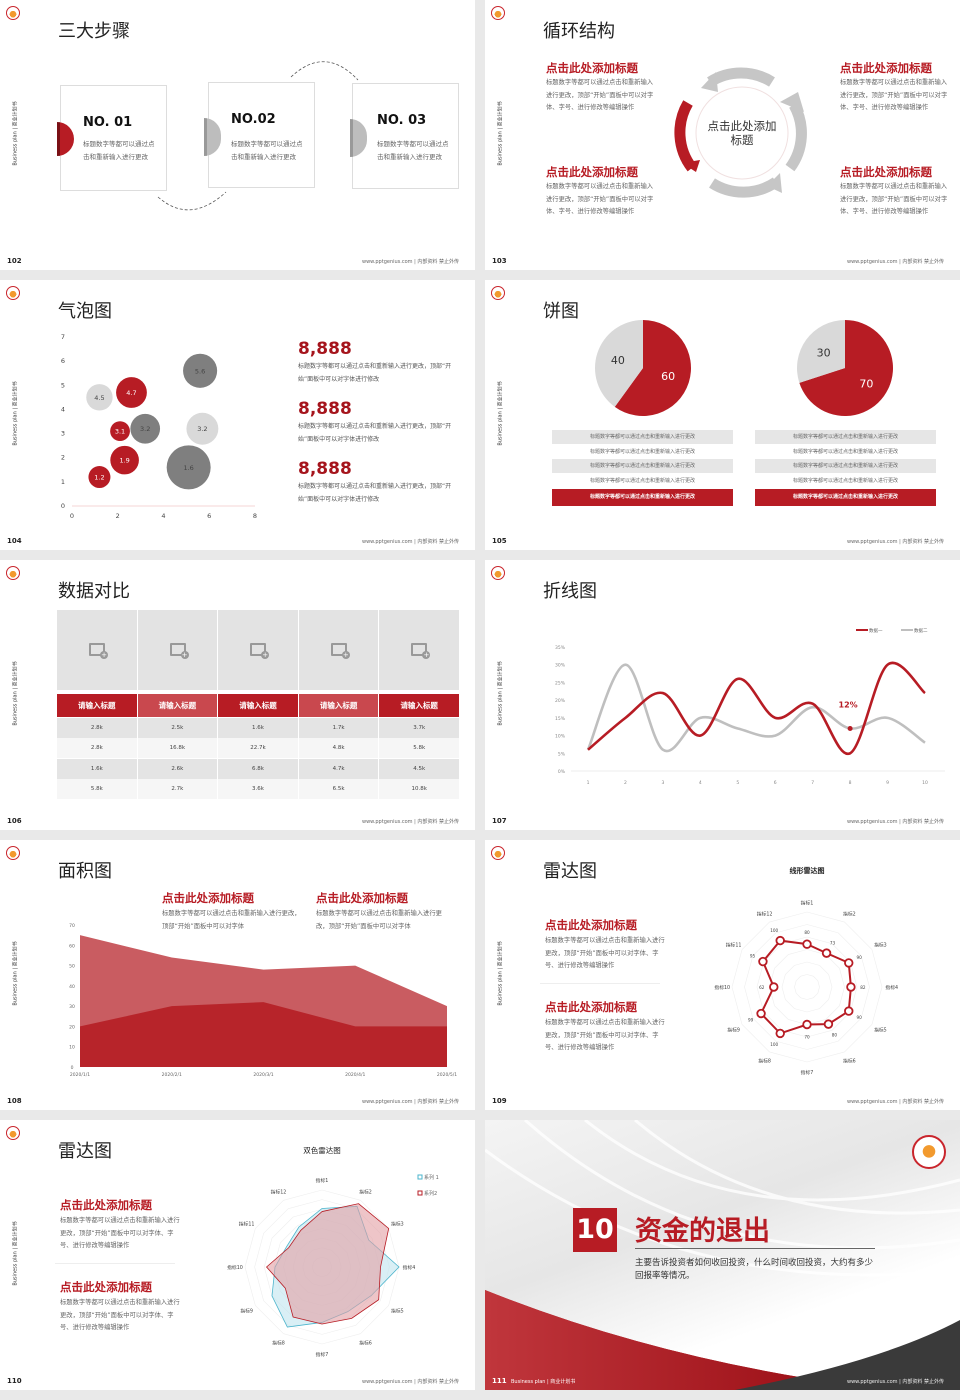 This screenshot has height=1400, width=960. I want to click on y-tick-label: 10%, so click(560, 737).